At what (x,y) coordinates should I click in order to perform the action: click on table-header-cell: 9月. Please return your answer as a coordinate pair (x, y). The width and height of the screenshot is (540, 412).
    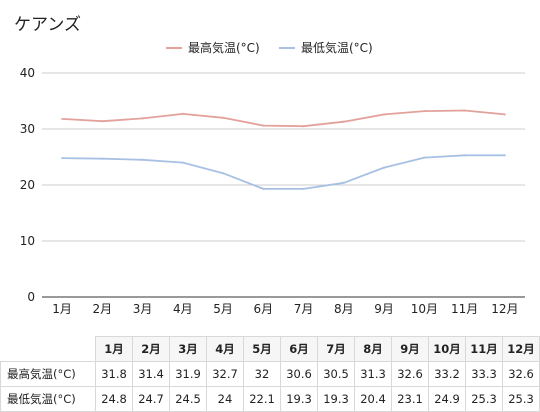
    Looking at the image, I should click on (410, 349).